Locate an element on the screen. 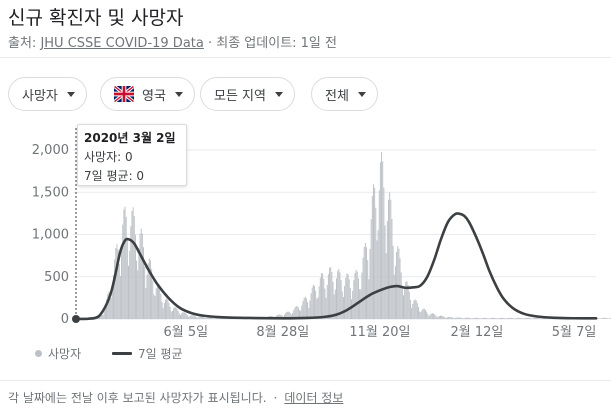 The width and height of the screenshot is (611, 409). metric-filter-button: 사망자 is located at coordinates (47, 94).